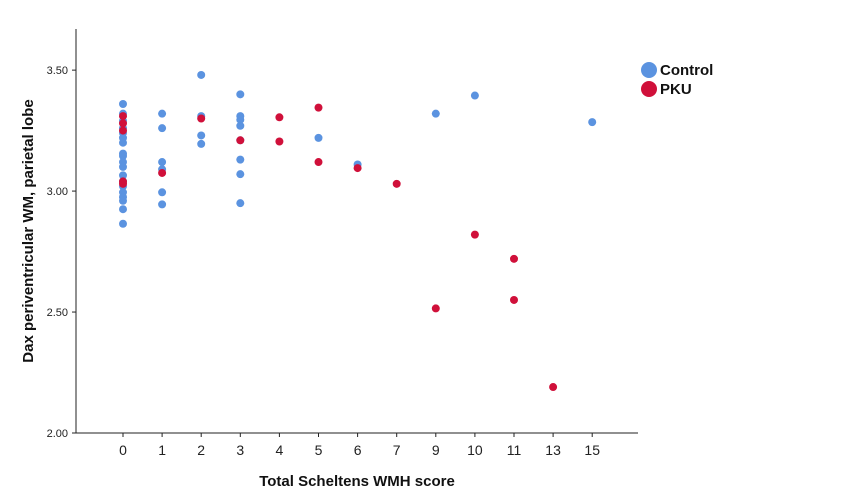  I want to click on legend-marker-pku, so click(649, 89).